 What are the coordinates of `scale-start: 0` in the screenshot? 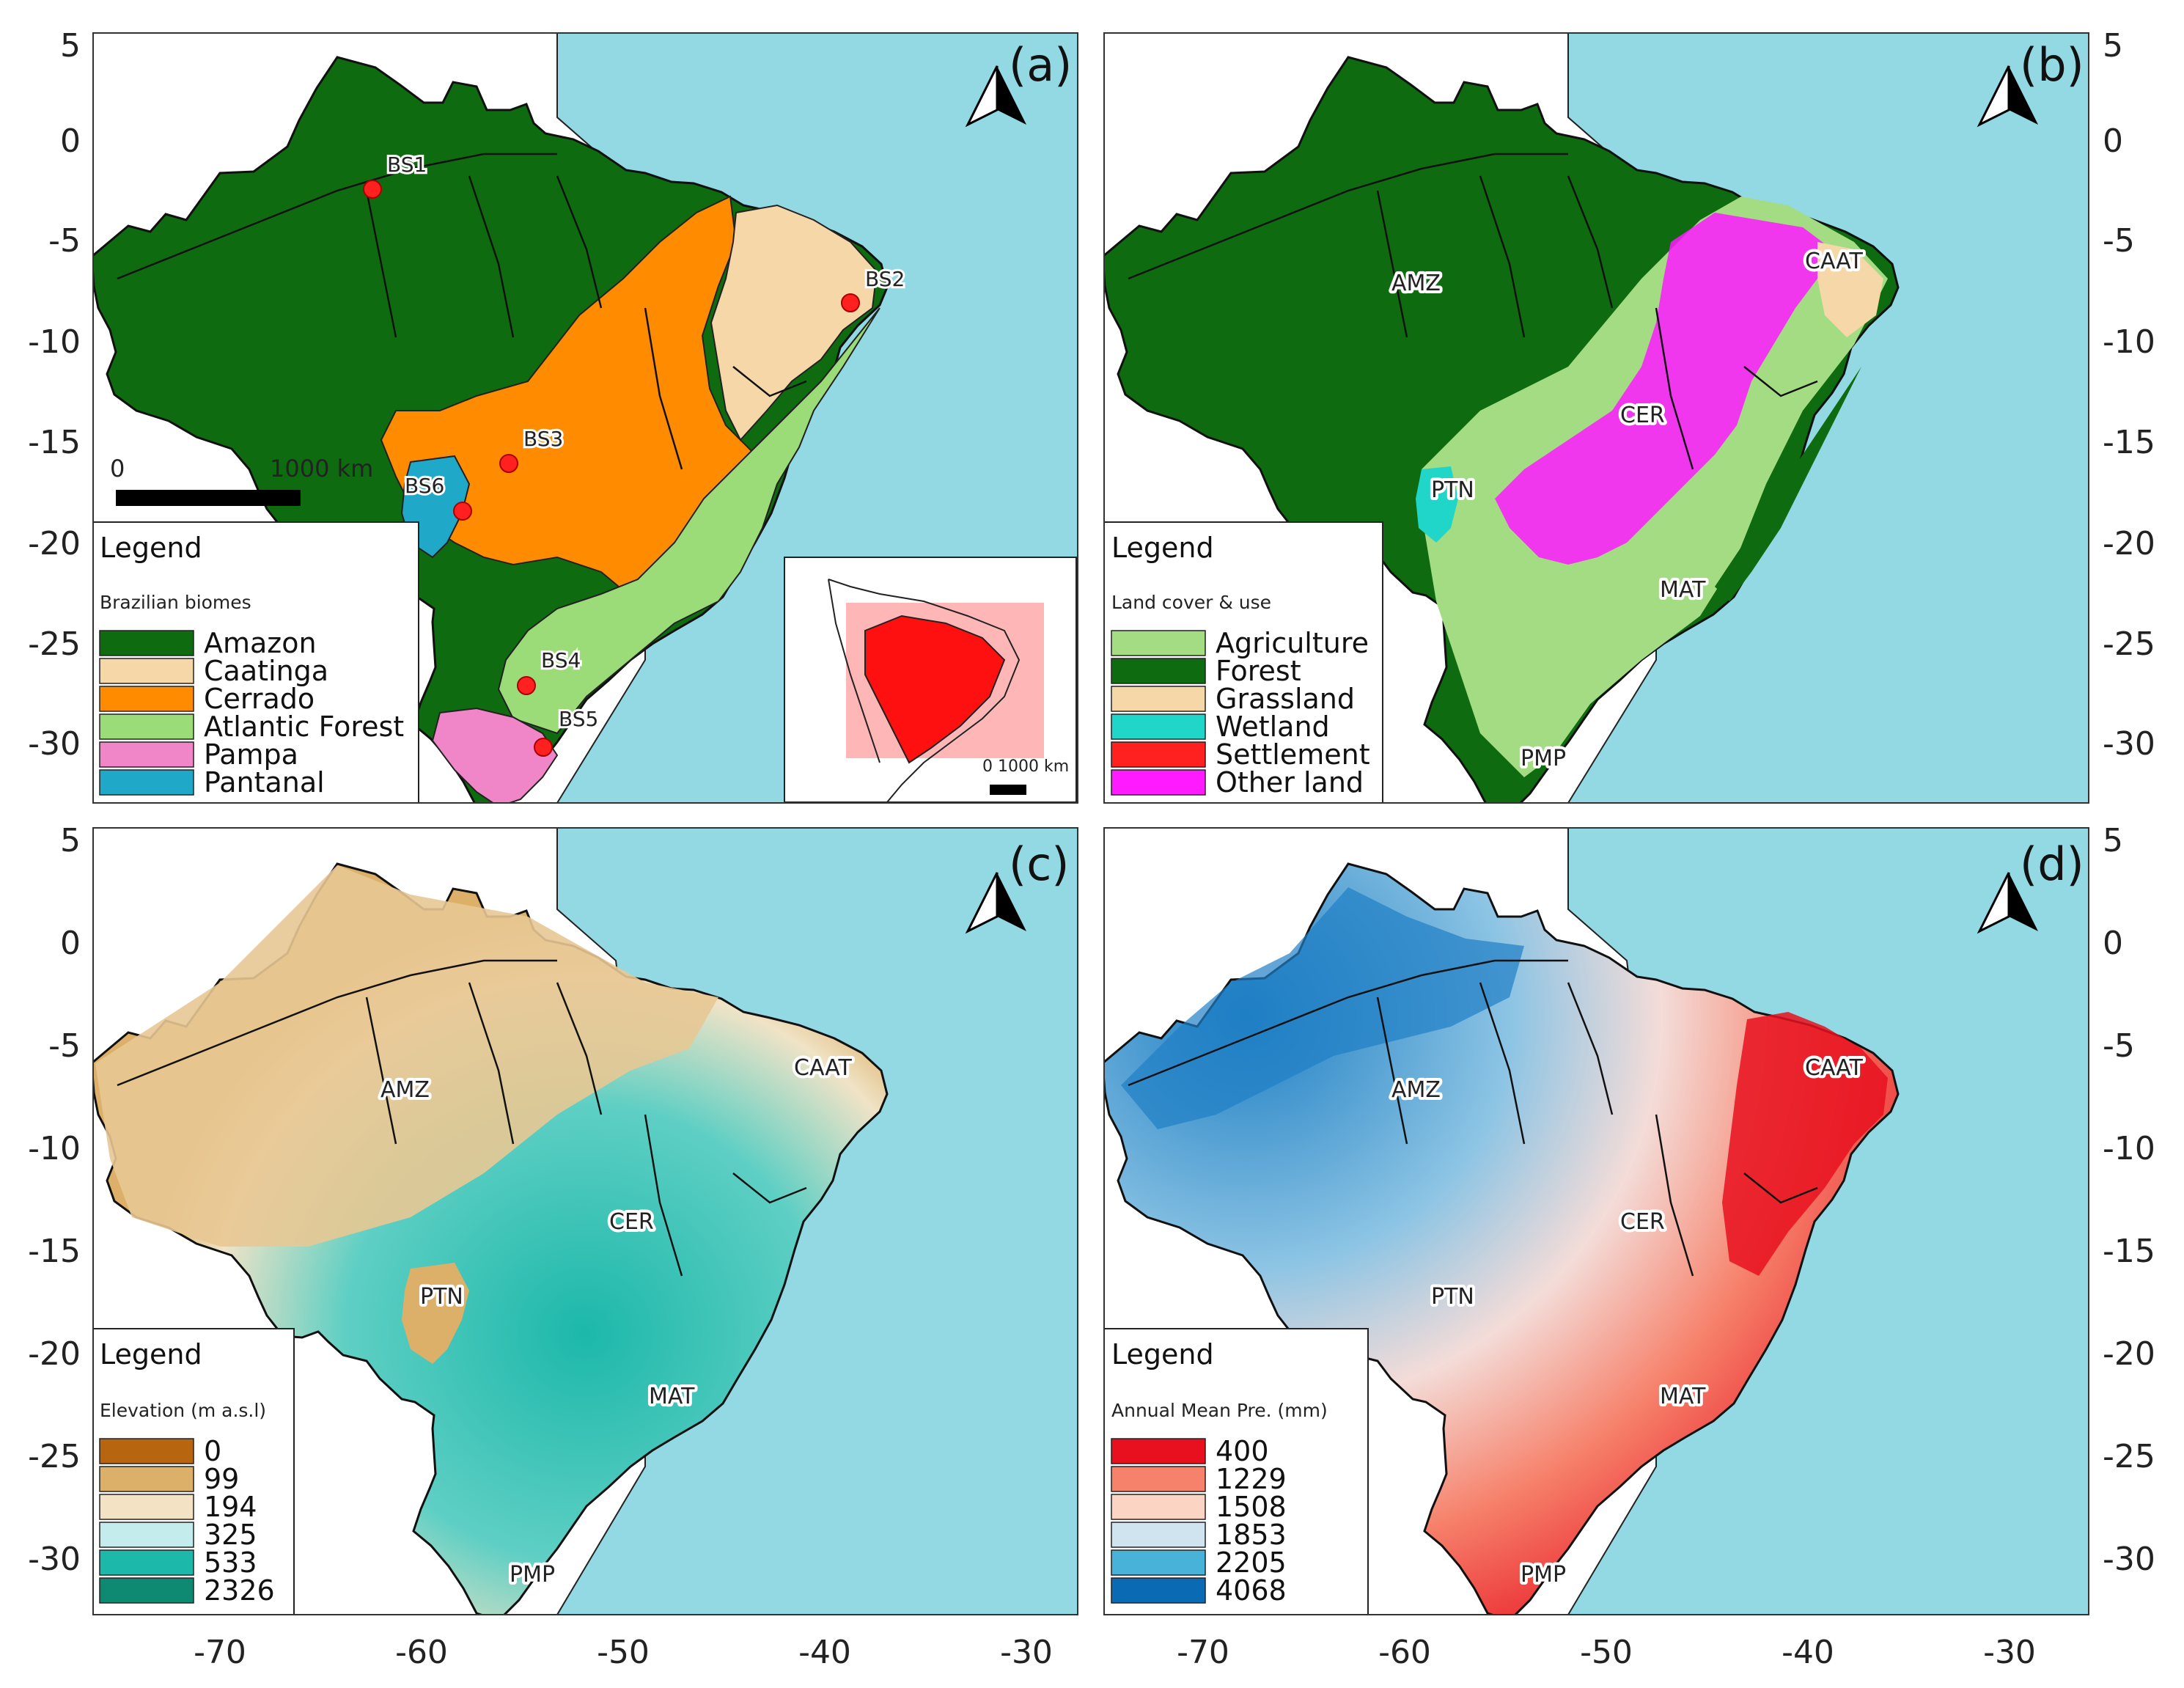 It's located at (117, 468).